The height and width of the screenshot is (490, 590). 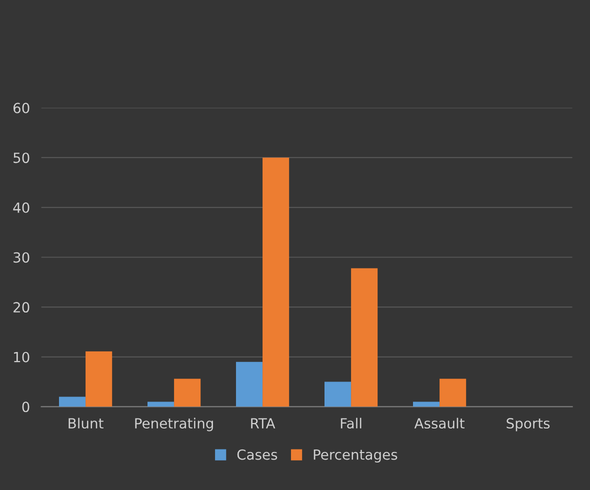 What do you see at coordinates (528, 425) in the screenshot?
I see `x-tick-label: Sports` at bounding box center [528, 425].